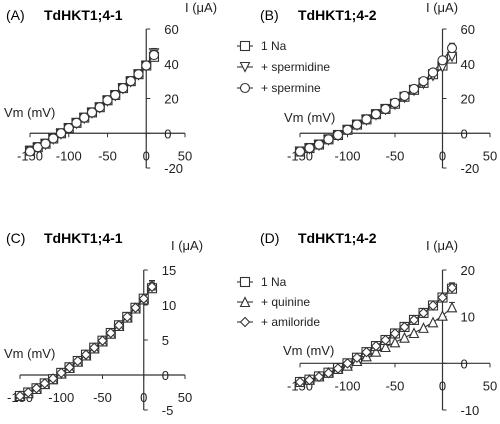  I want to click on panel-letter: (C), so click(15, 238).